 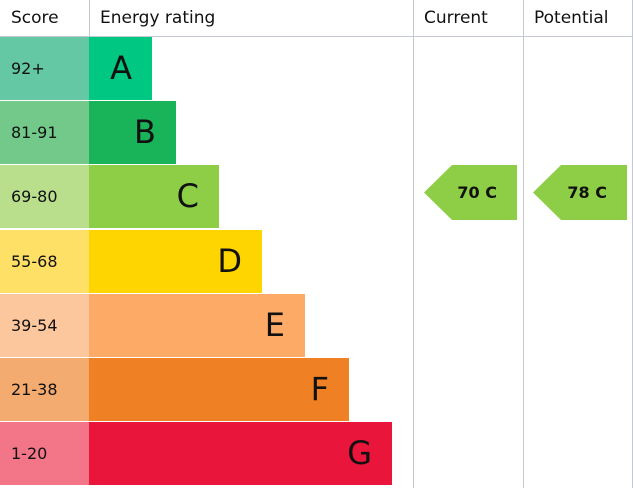 I want to click on score-cell-C: 69-80, so click(x=44, y=197).